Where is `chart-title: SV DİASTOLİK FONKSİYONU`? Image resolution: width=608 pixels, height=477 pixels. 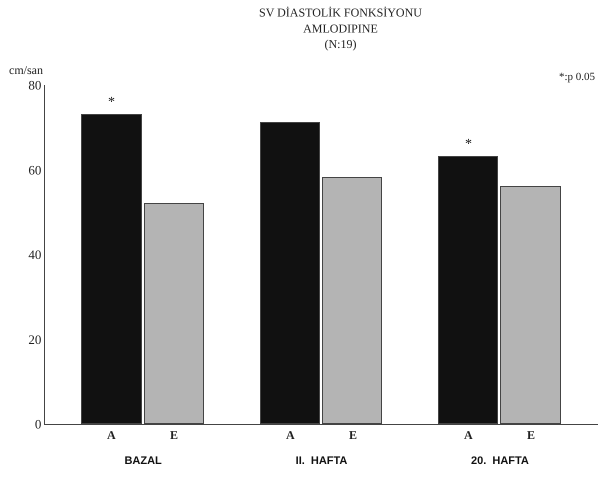 chart-title: SV DİASTOLİK FONKSİYONU is located at coordinates (340, 13).